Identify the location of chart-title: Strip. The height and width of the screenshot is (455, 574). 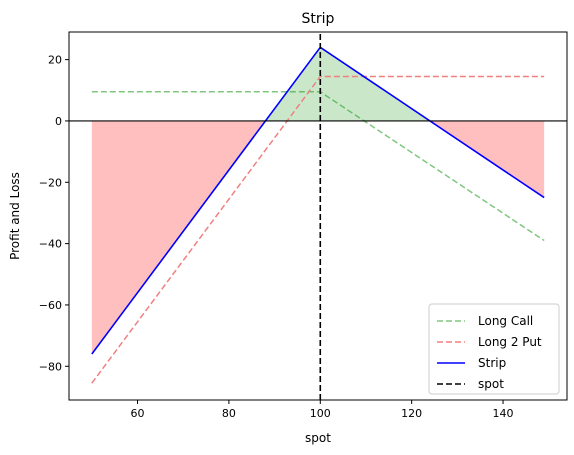
(318, 19).